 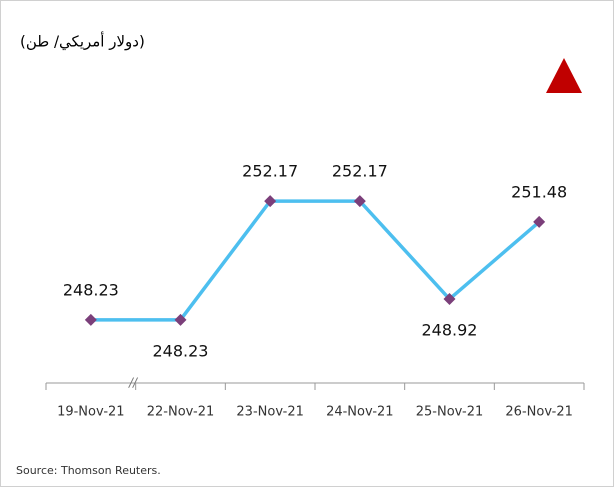 I want to click on x-tick-label: 22-Nov-21, so click(x=181, y=412).